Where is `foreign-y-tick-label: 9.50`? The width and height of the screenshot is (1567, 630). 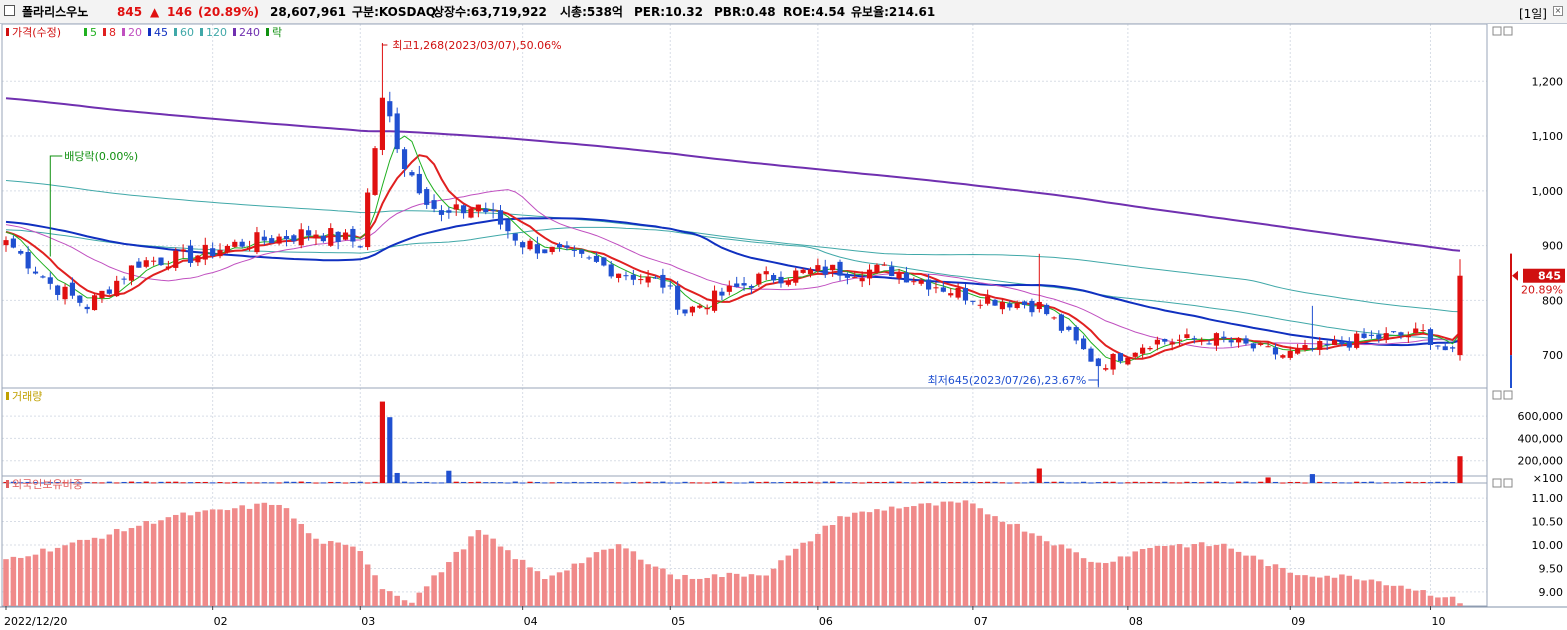 foreign-y-tick-label: 9.50 is located at coordinates (1551, 568).